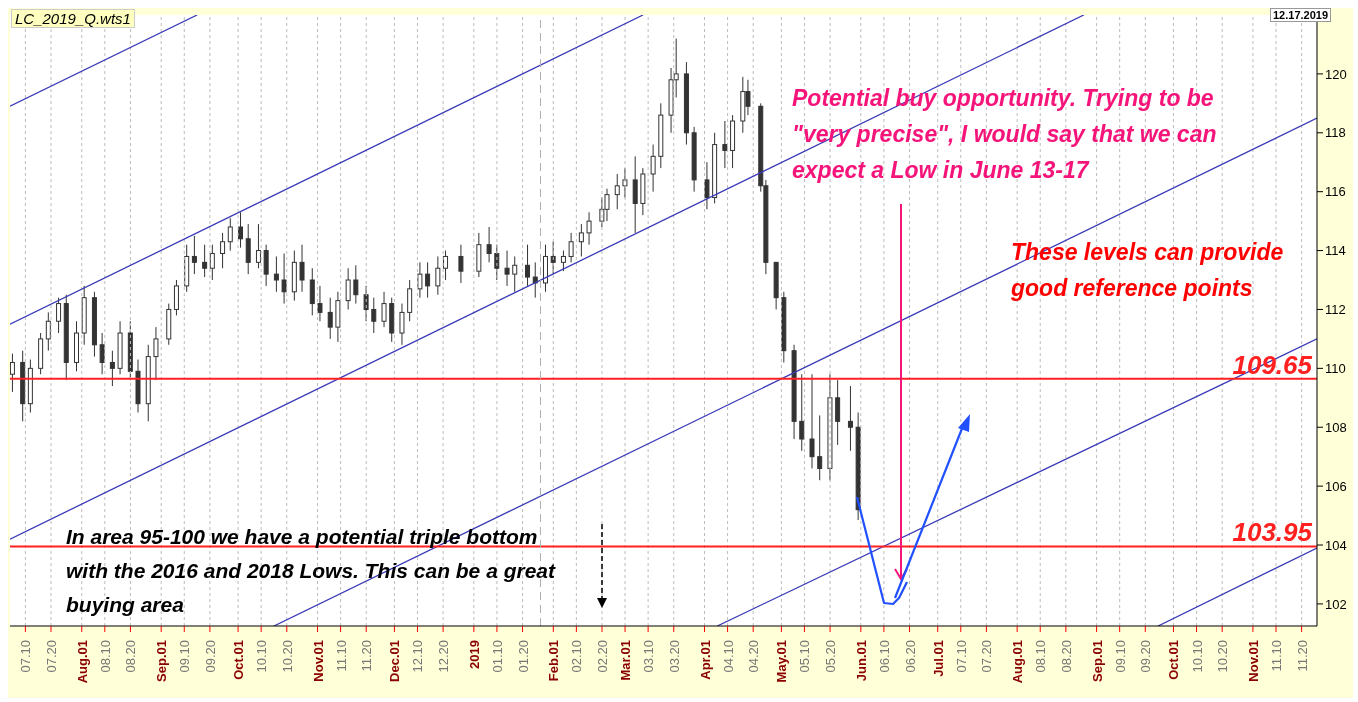  What do you see at coordinates (1335, 251) in the screenshot?
I see `y-tick-label: 114` at bounding box center [1335, 251].